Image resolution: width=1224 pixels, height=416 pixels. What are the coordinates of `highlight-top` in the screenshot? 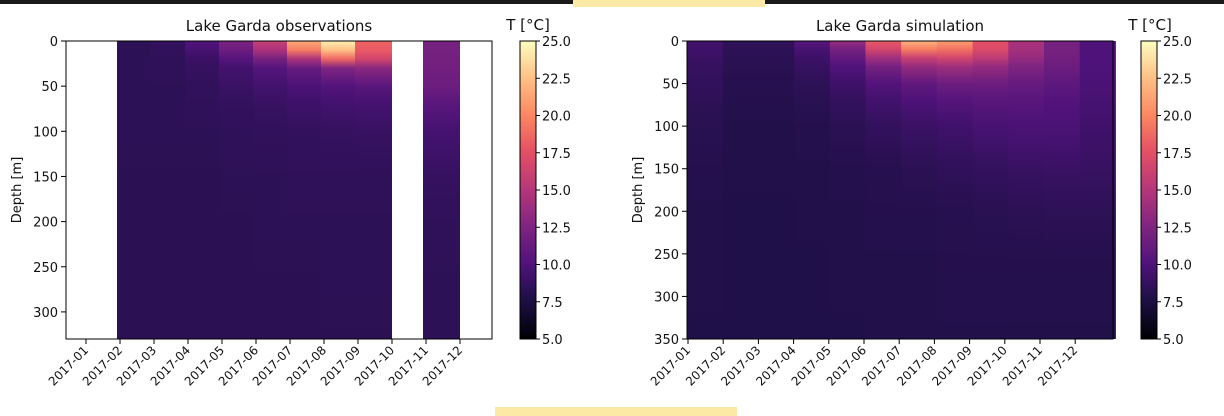 It's located at (669, 3).